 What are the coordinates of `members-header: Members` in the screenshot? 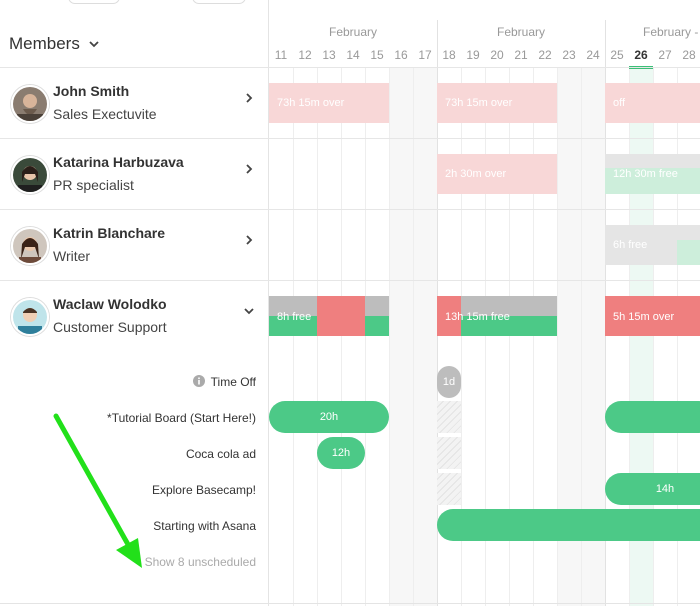 It's located at (134, 44).